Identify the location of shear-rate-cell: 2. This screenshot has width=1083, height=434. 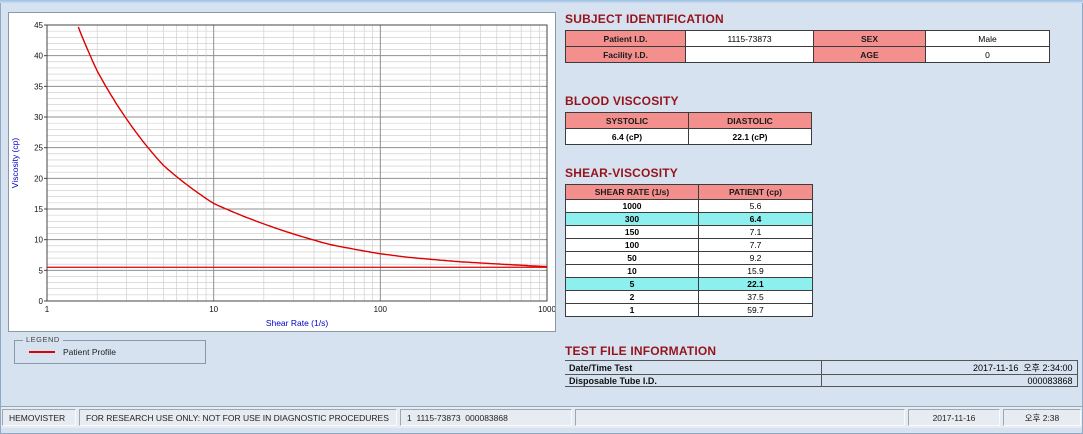
(632, 297).